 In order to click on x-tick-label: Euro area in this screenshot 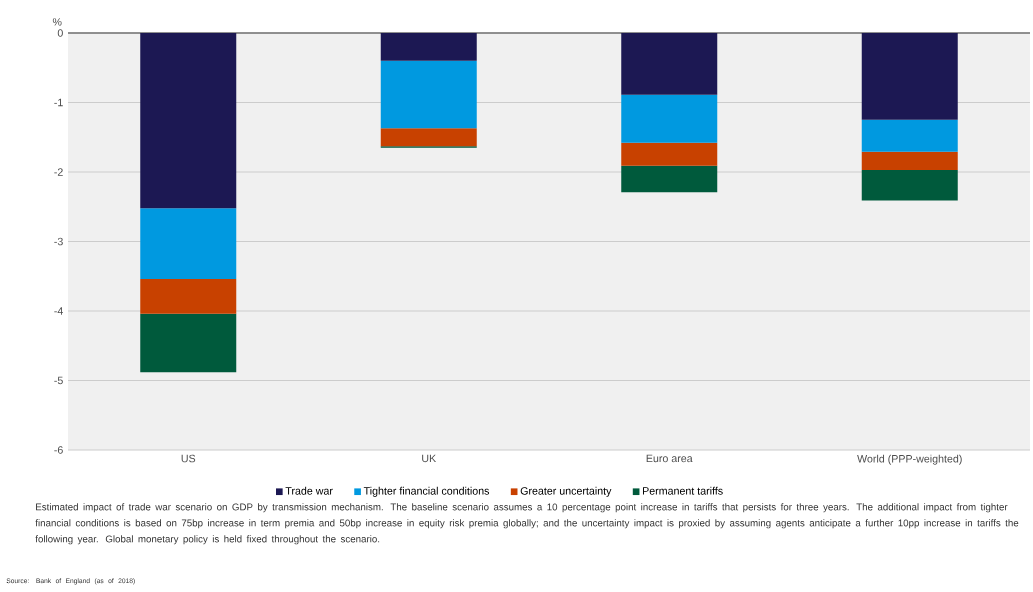, I will do `click(669, 458)`.